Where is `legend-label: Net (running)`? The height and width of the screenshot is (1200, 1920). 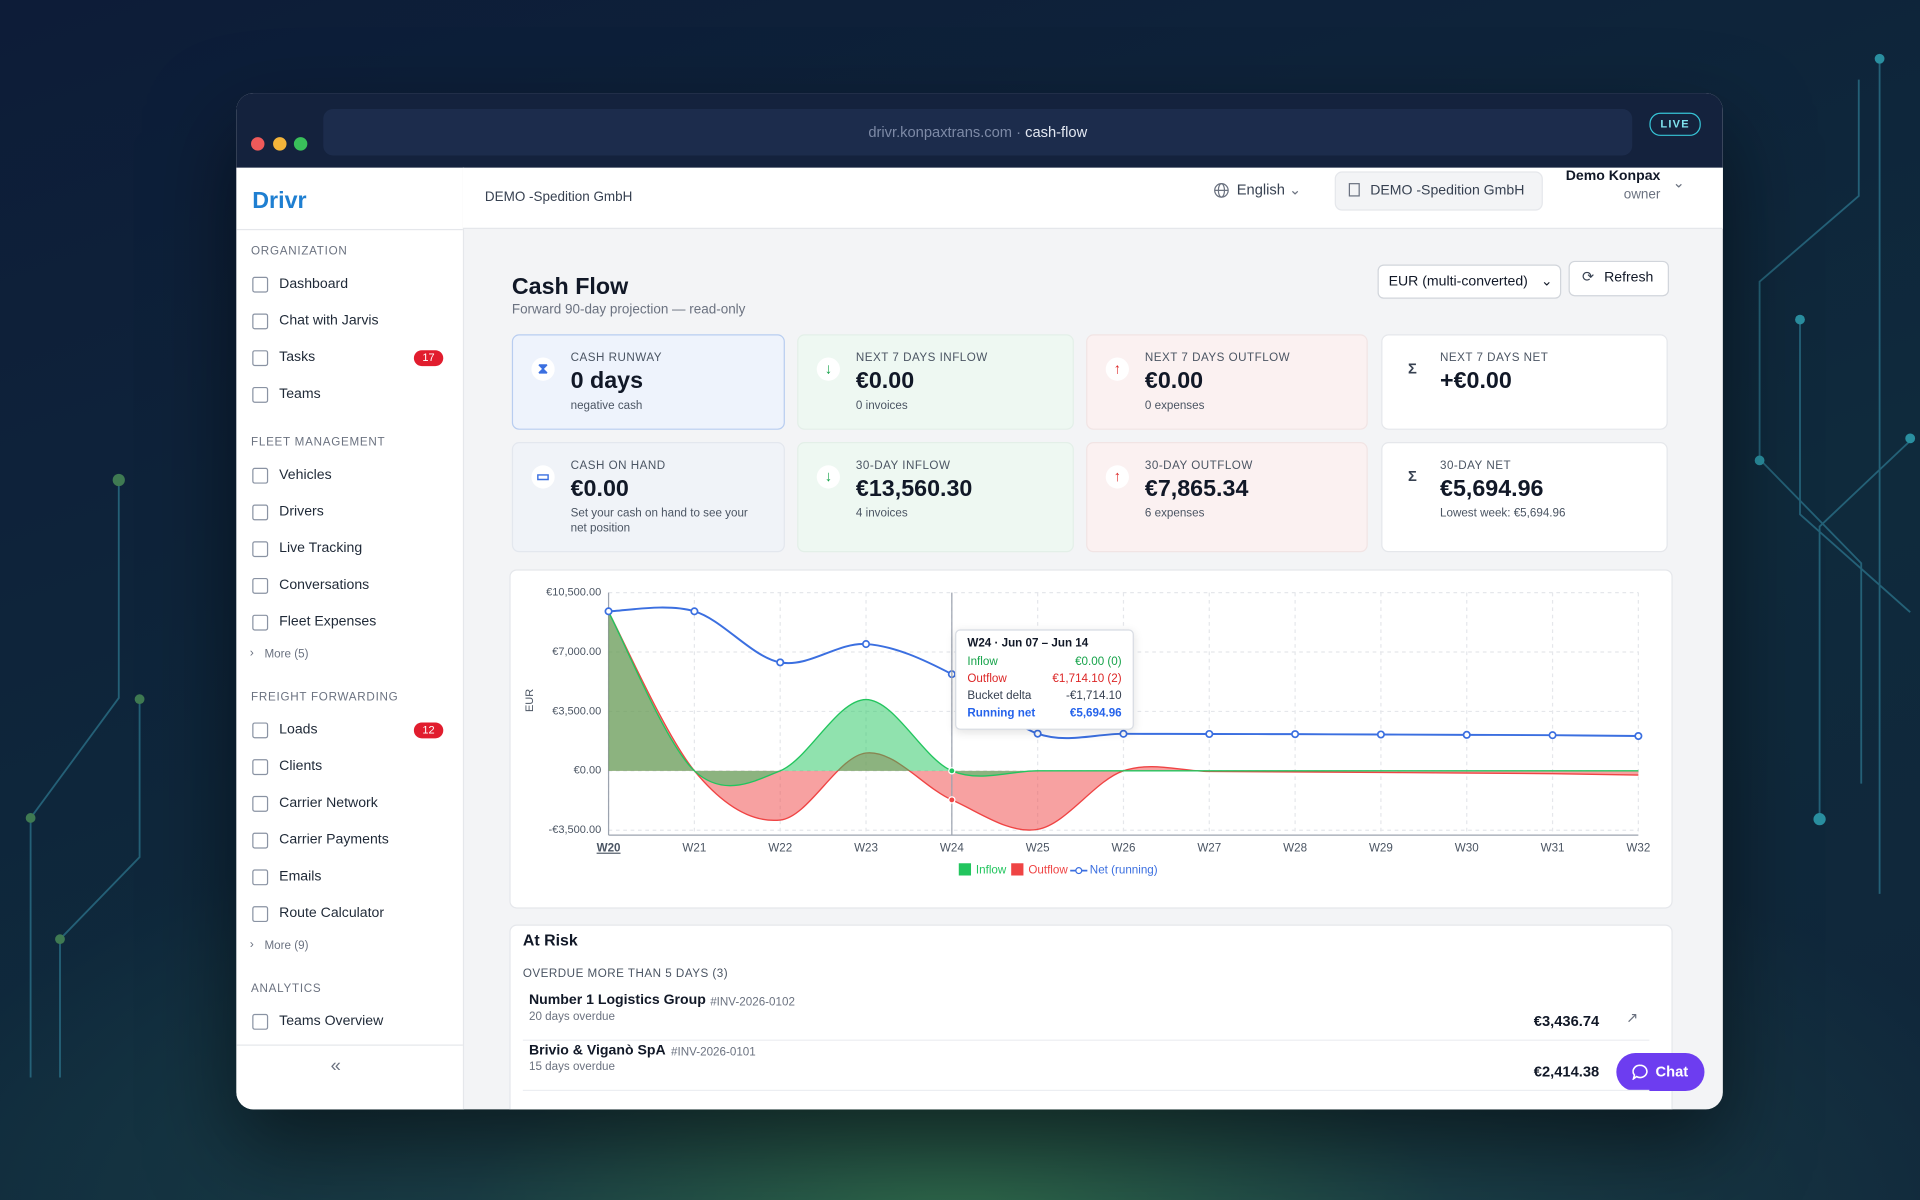
legend-label: Net (running) is located at coordinates (1124, 870).